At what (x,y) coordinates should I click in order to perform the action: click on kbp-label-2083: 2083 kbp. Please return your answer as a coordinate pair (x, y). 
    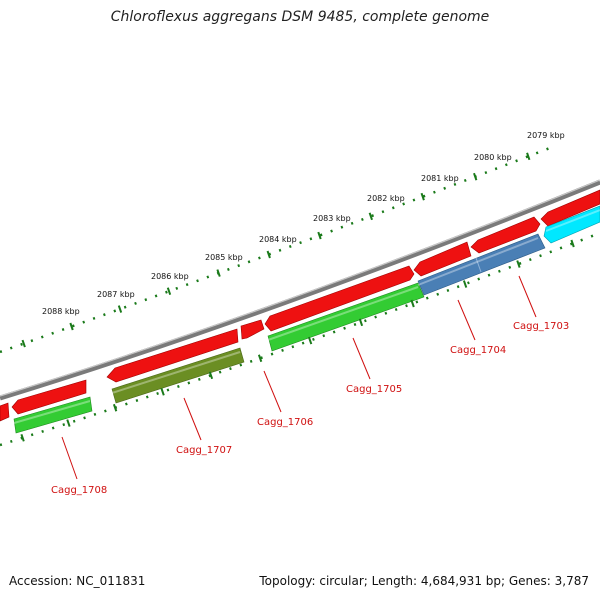
    Looking at the image, I should click on (332, 218).